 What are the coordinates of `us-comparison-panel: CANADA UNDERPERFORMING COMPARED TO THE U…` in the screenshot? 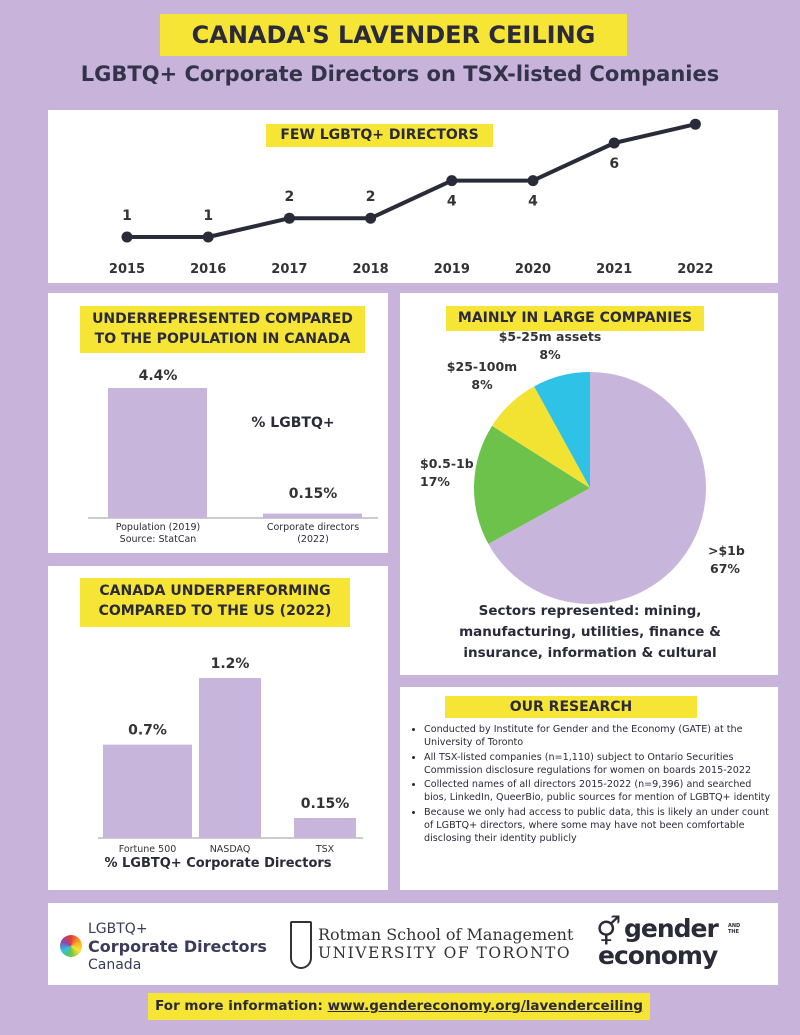 It's located at (218, 728).